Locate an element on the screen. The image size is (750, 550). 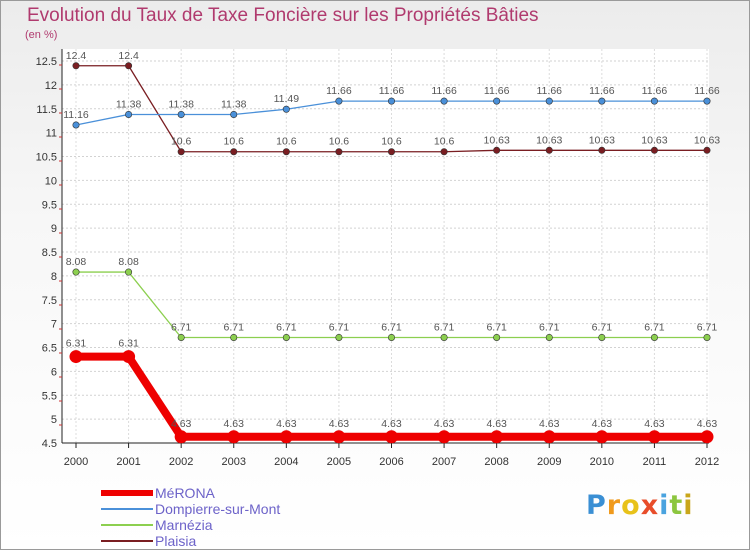
x-tick-label: 2008 is located at coordinates (496, 462).